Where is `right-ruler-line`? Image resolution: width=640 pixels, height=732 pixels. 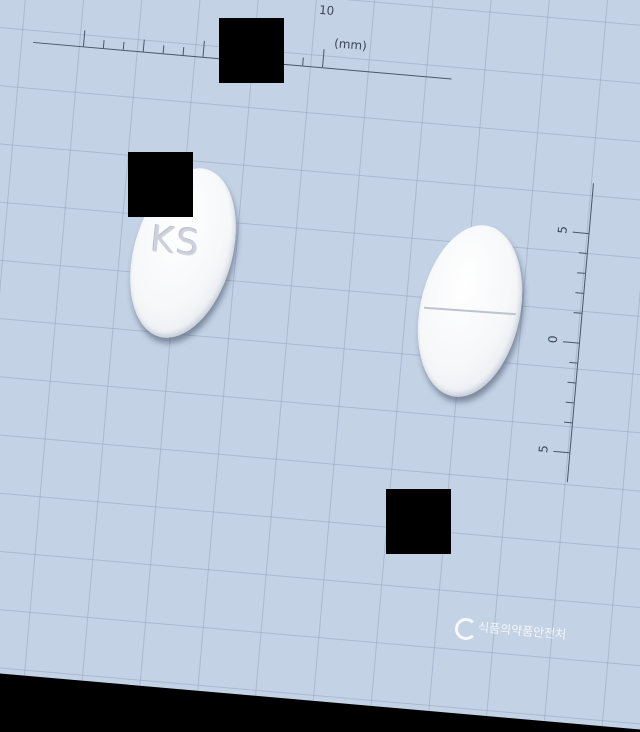 right-ruler-line is located at coordinates (580, 333).